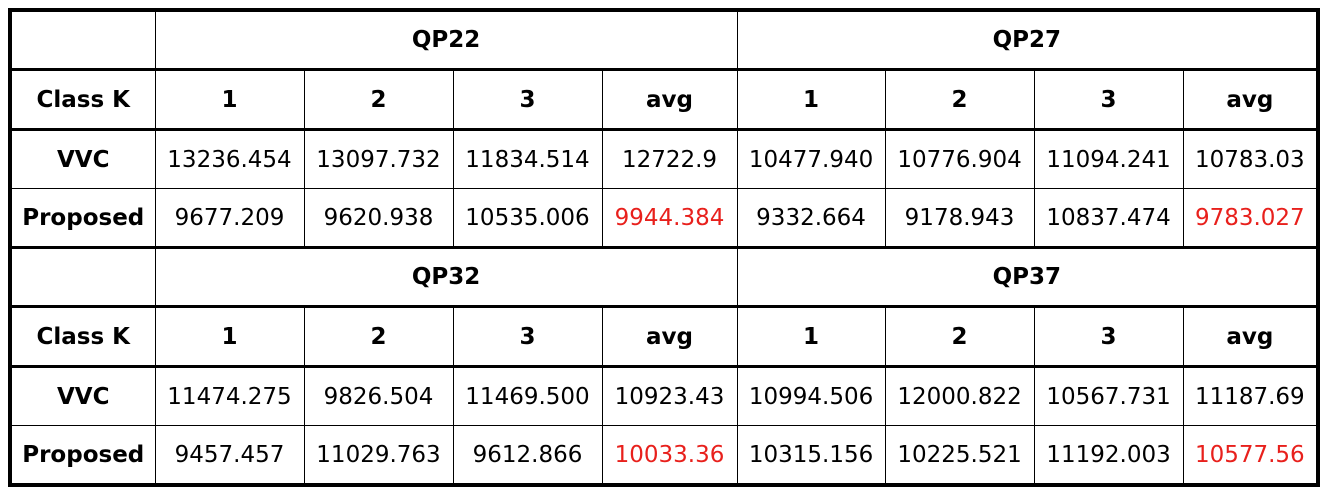  What do you see at coordinates (229, 396) in the screenshot?
I see `data-cell: 11474.275` at bounding box center [229, 396].